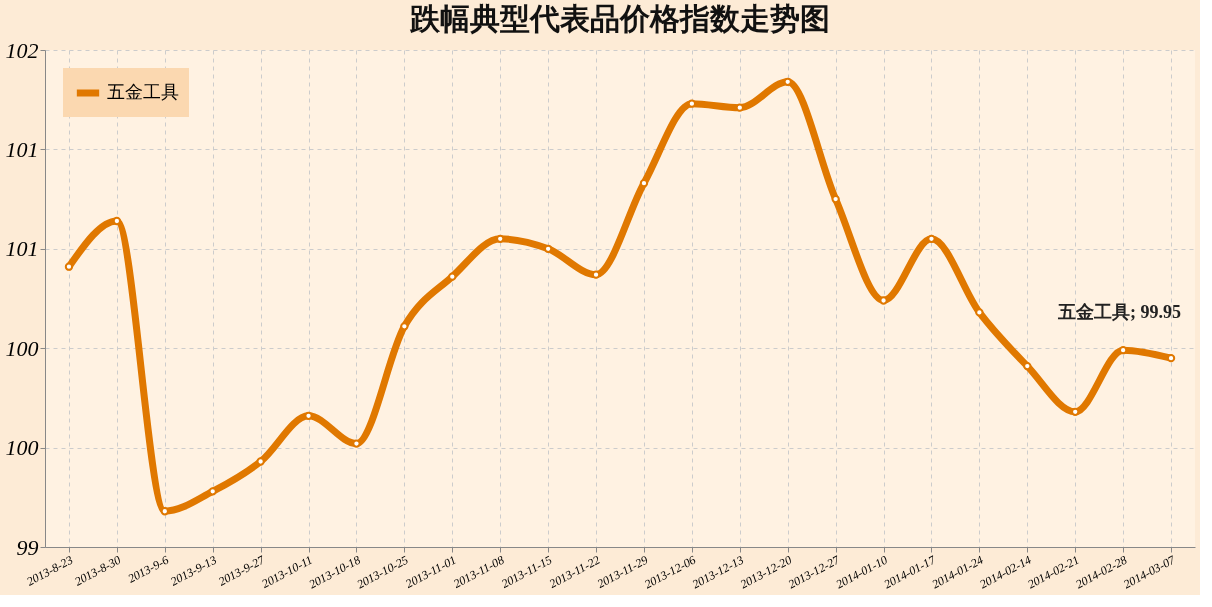 Image resolution: width=1212 pixels, height=607 pixels. What do you see at coordinates (22, 50) in the screenshot?
I see `y-tick-label: 102` at bounding box center [22, 50].